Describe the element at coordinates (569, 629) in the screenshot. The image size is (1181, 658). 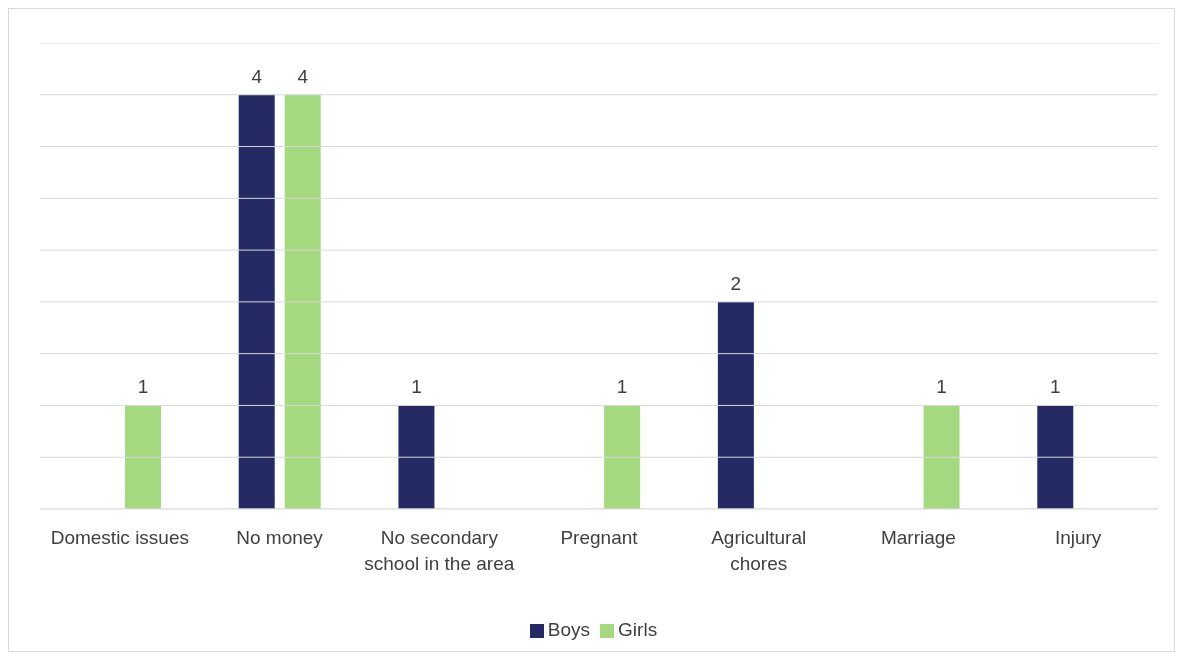
I see `legend-label: Boys` at that location.